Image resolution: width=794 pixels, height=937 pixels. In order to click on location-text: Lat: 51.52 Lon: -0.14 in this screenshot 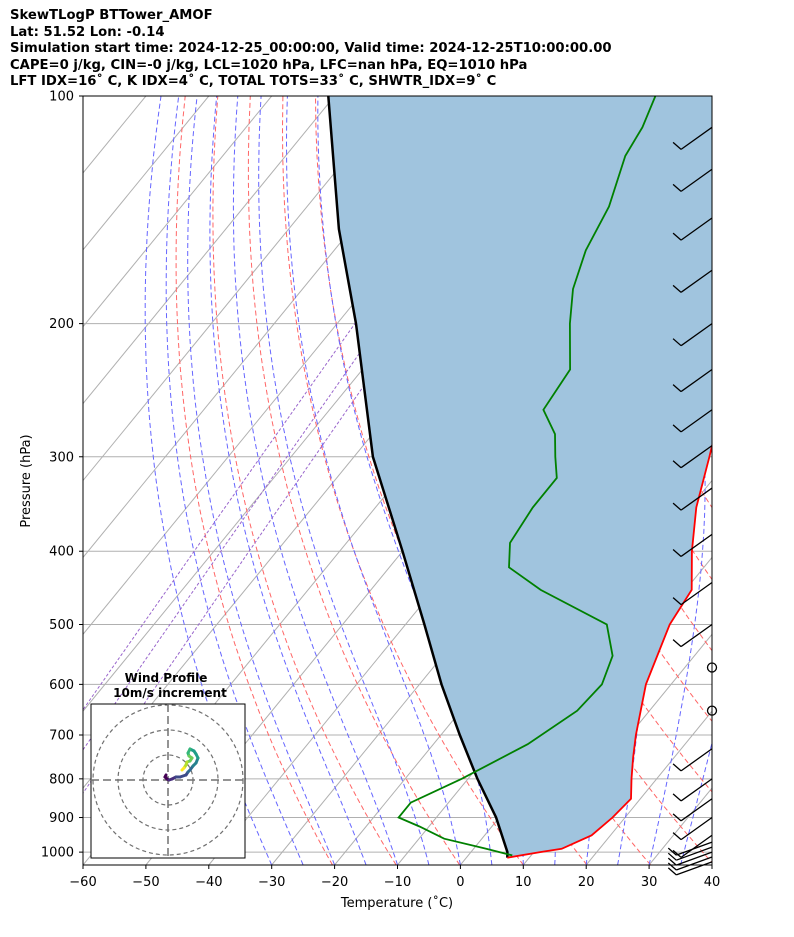, I will do `click(87, 32)`.